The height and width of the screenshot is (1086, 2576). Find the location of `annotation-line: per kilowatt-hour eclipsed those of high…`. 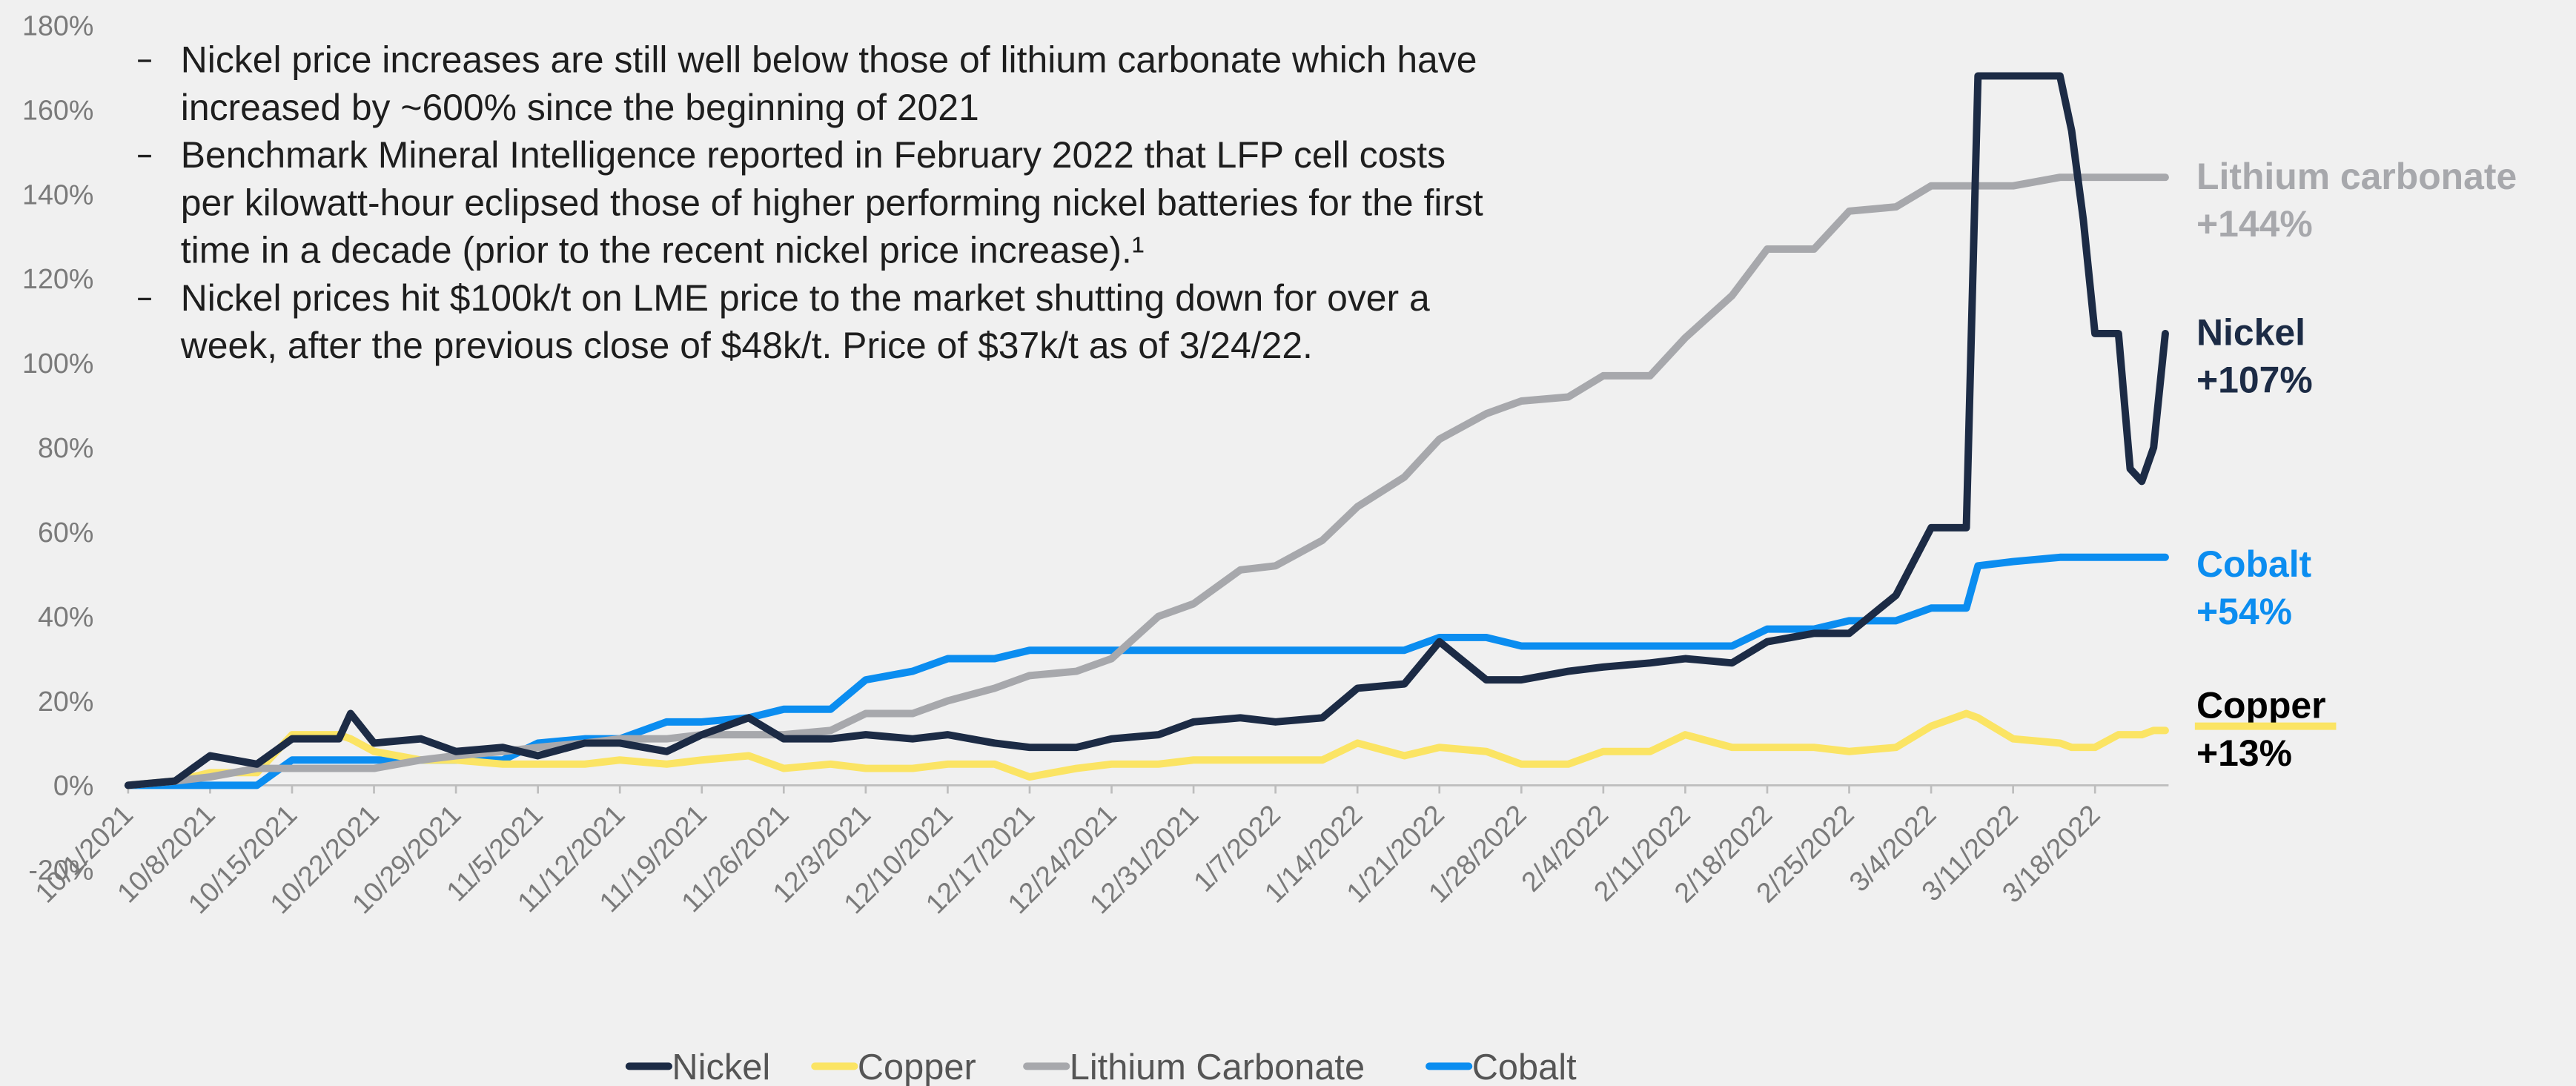

annotation-line: per kilowatt-hour eclipsed those of high… is located at coordinates (832, 202).